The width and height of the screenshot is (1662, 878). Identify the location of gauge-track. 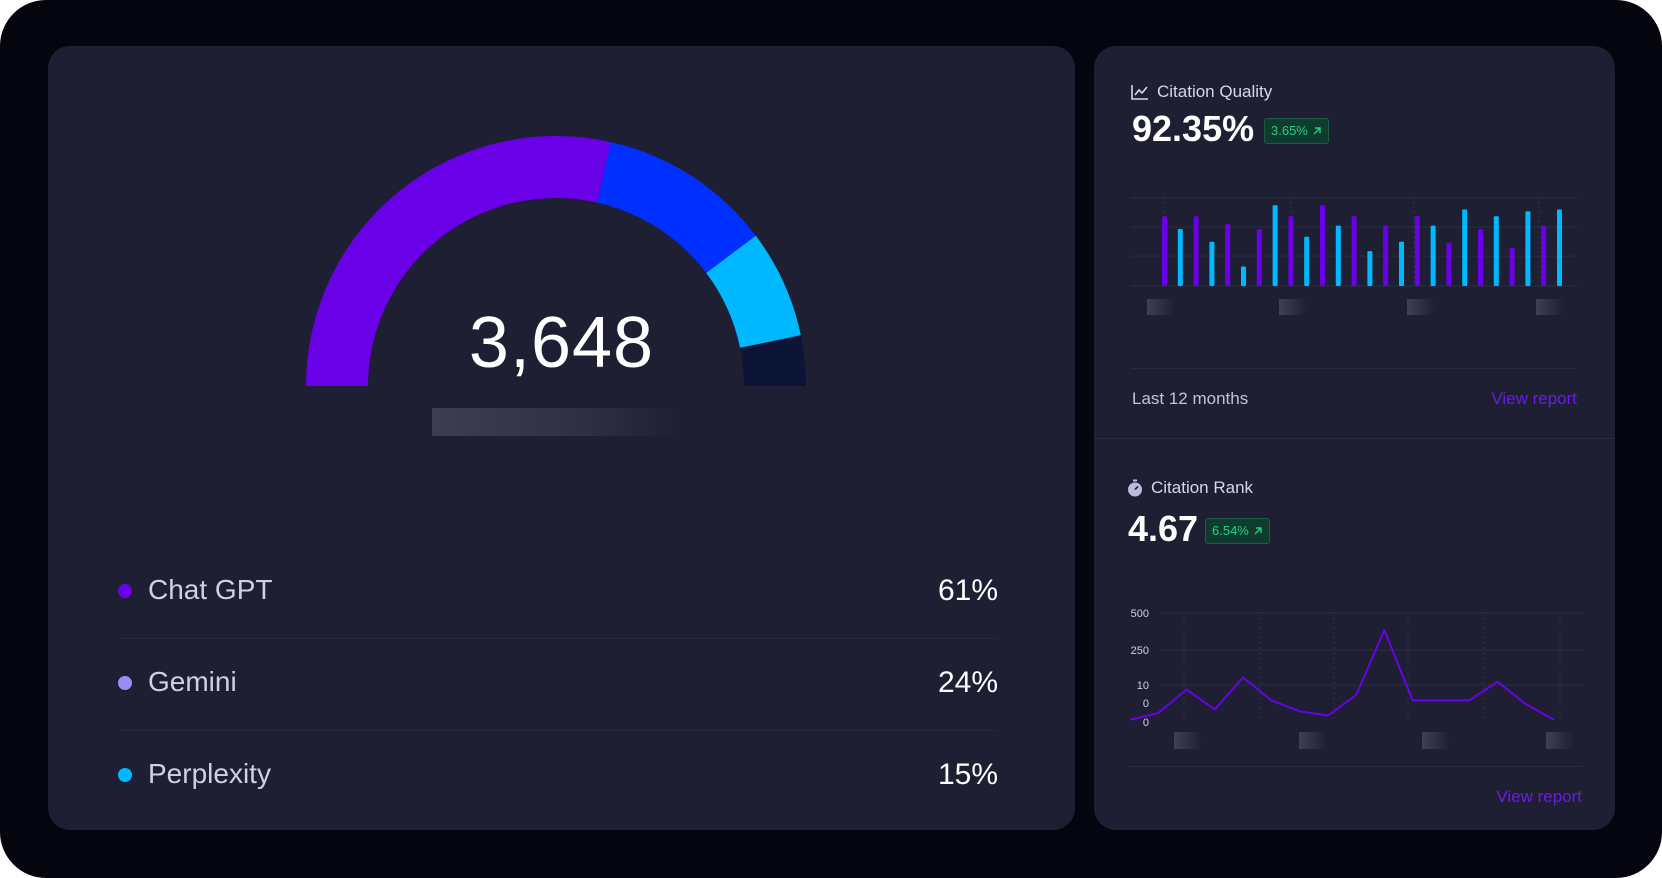
(773, 360).